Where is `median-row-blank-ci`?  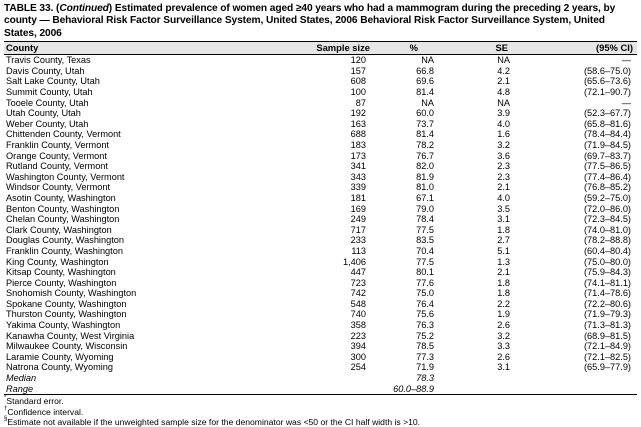
median-row-blank-ci is located at coordinates (580, 378).